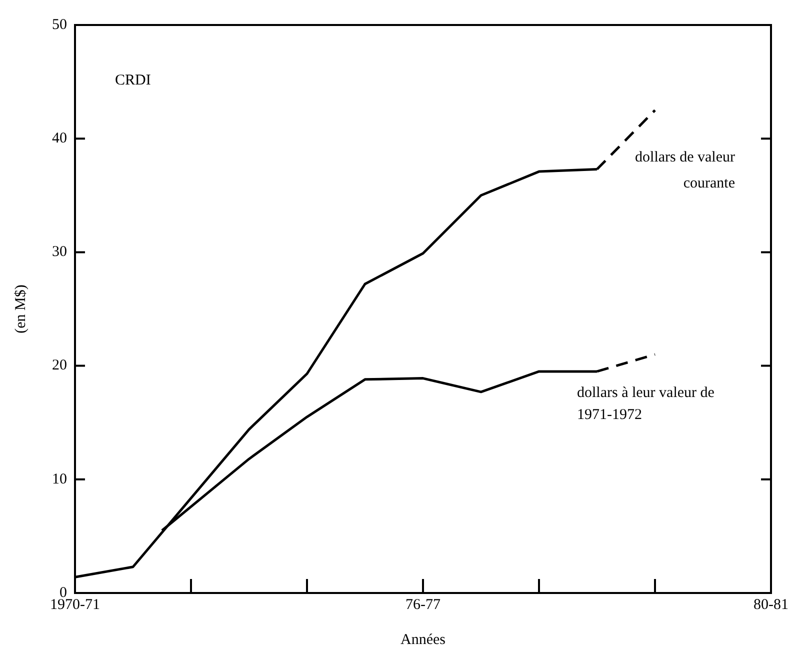  What do you see at coordinates (59, 138) in the screenshot?
I see `y-tick-label: 40` at bounding box center [59, 138].